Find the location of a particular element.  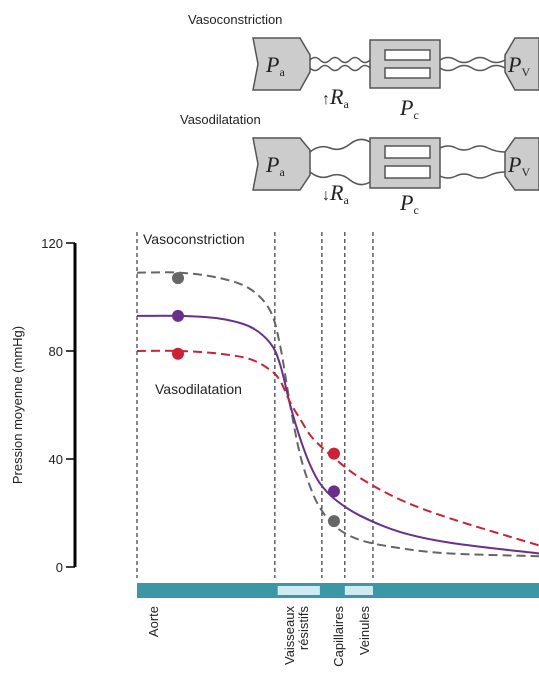

capillary-box is located at coordinates (405, 64).